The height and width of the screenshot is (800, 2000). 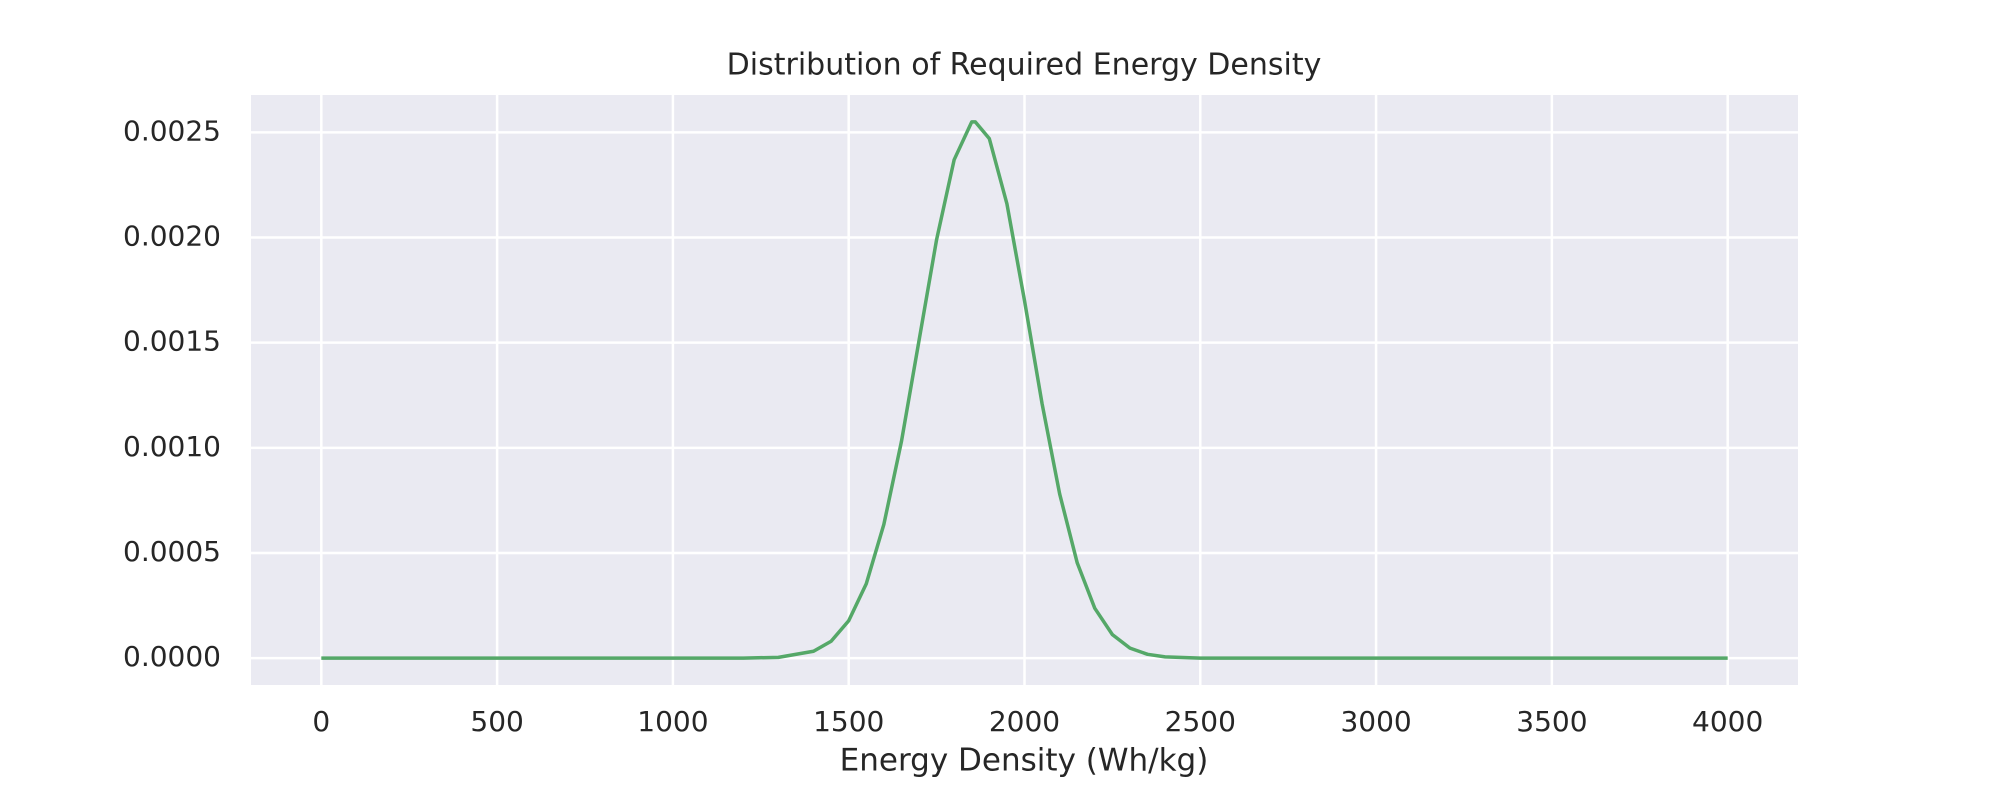 I want to click on x-tick-label: 500, so click(x=496, y=721).